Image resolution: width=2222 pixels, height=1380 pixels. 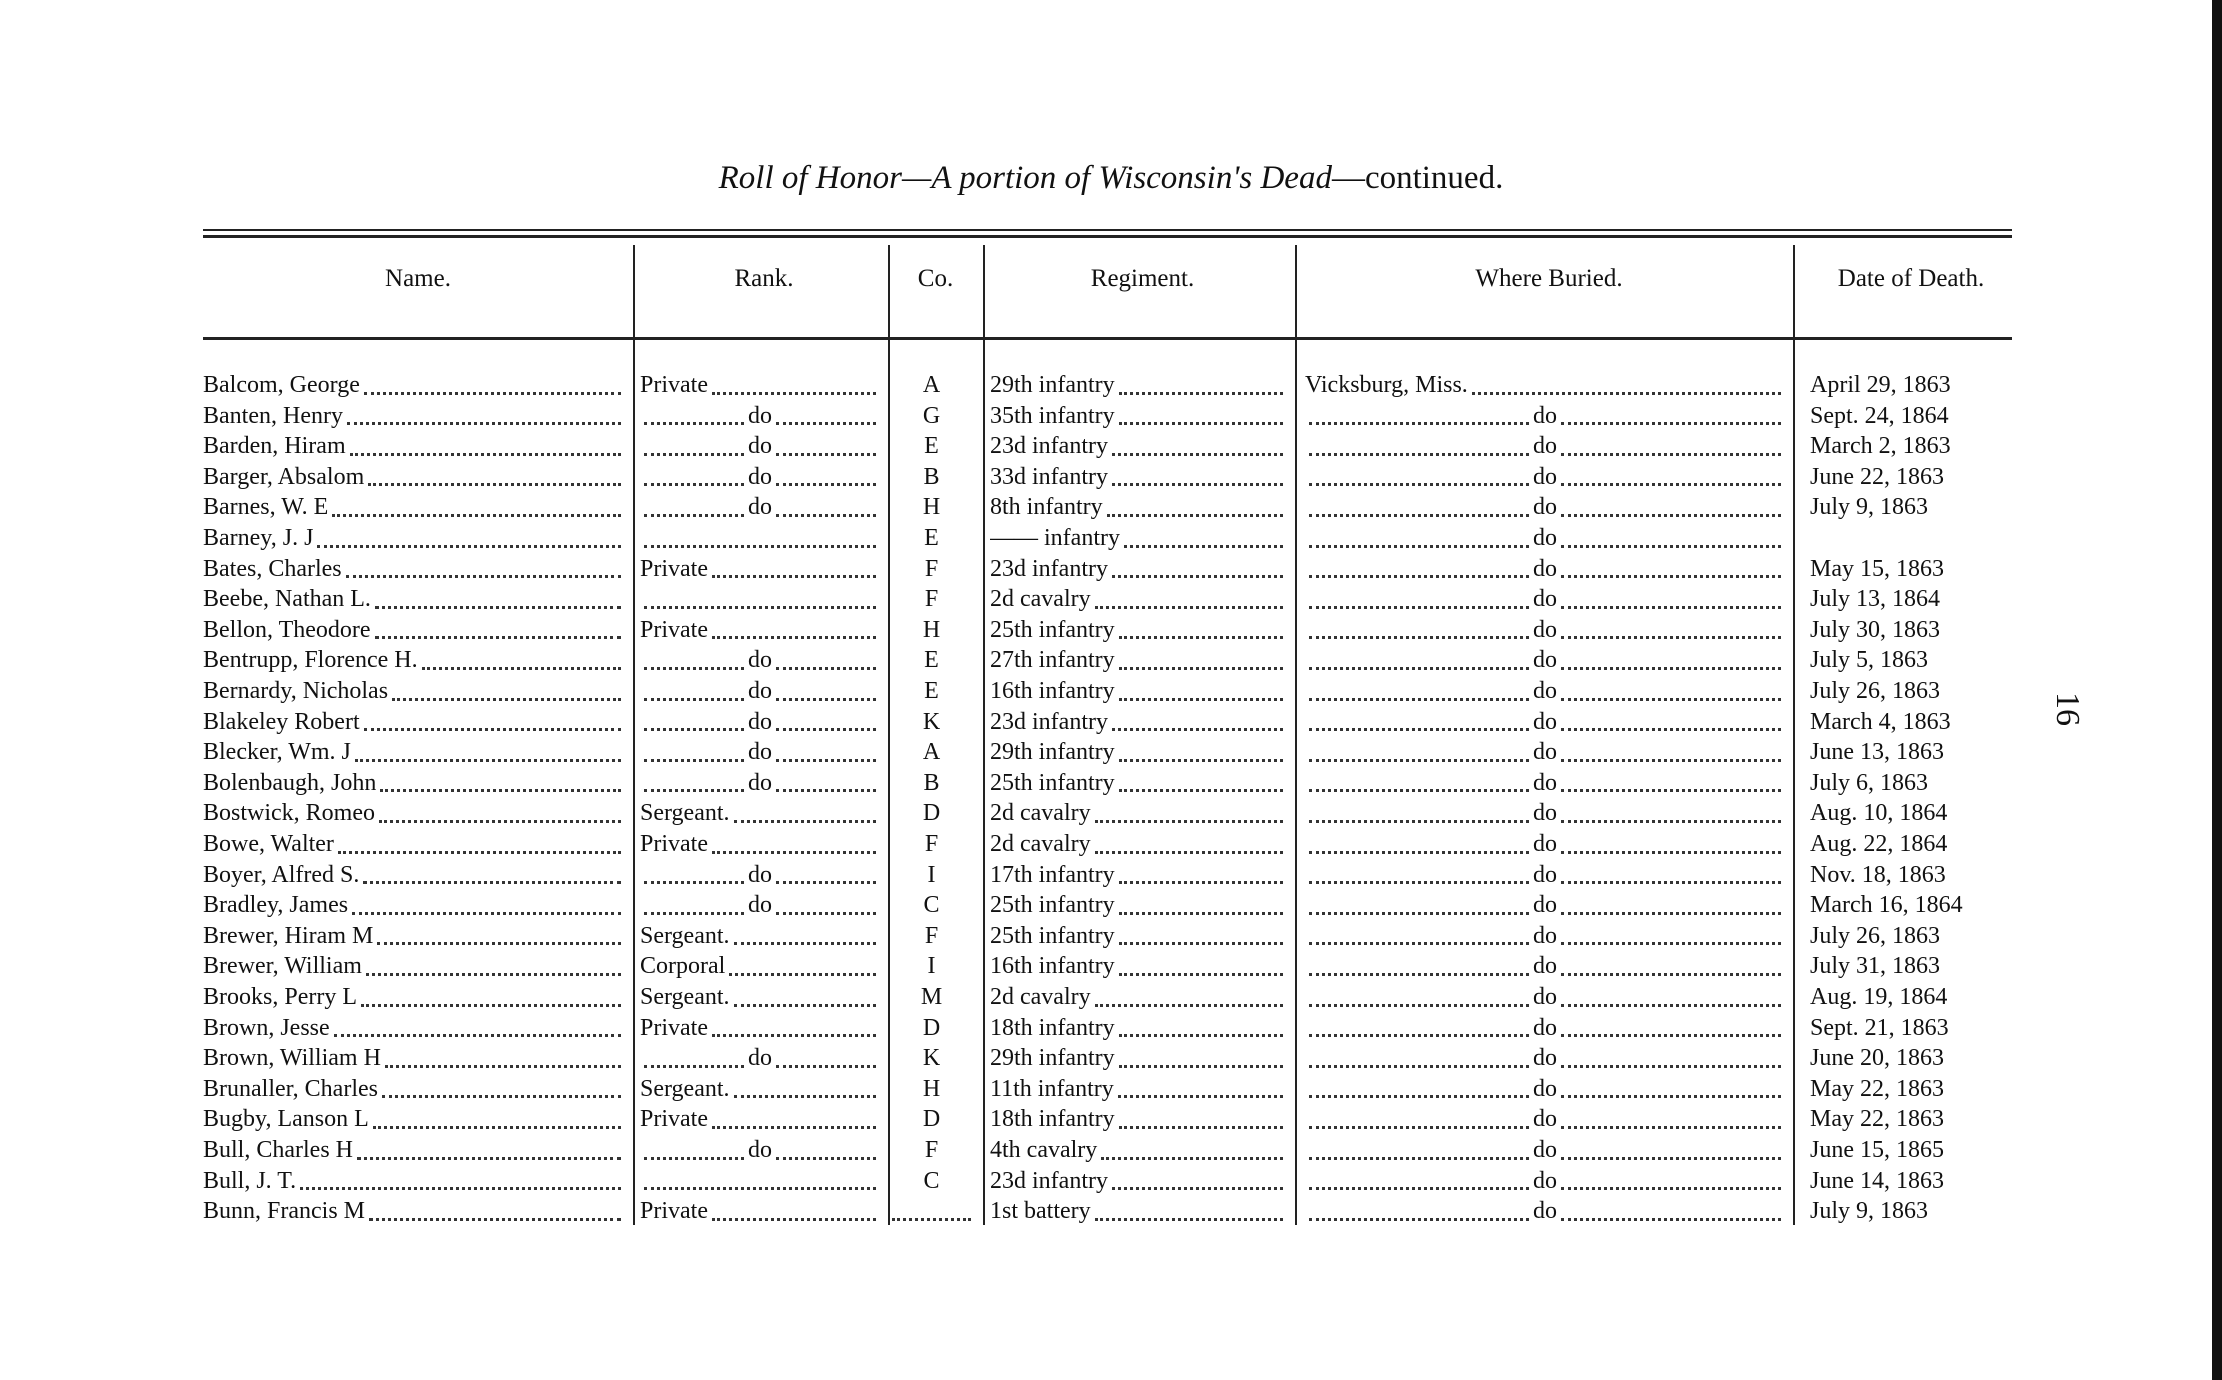 What do you see at coordinates (2217, 690) in the screenshot?
I see `scan-edge` at bounding box center [2217, 690].